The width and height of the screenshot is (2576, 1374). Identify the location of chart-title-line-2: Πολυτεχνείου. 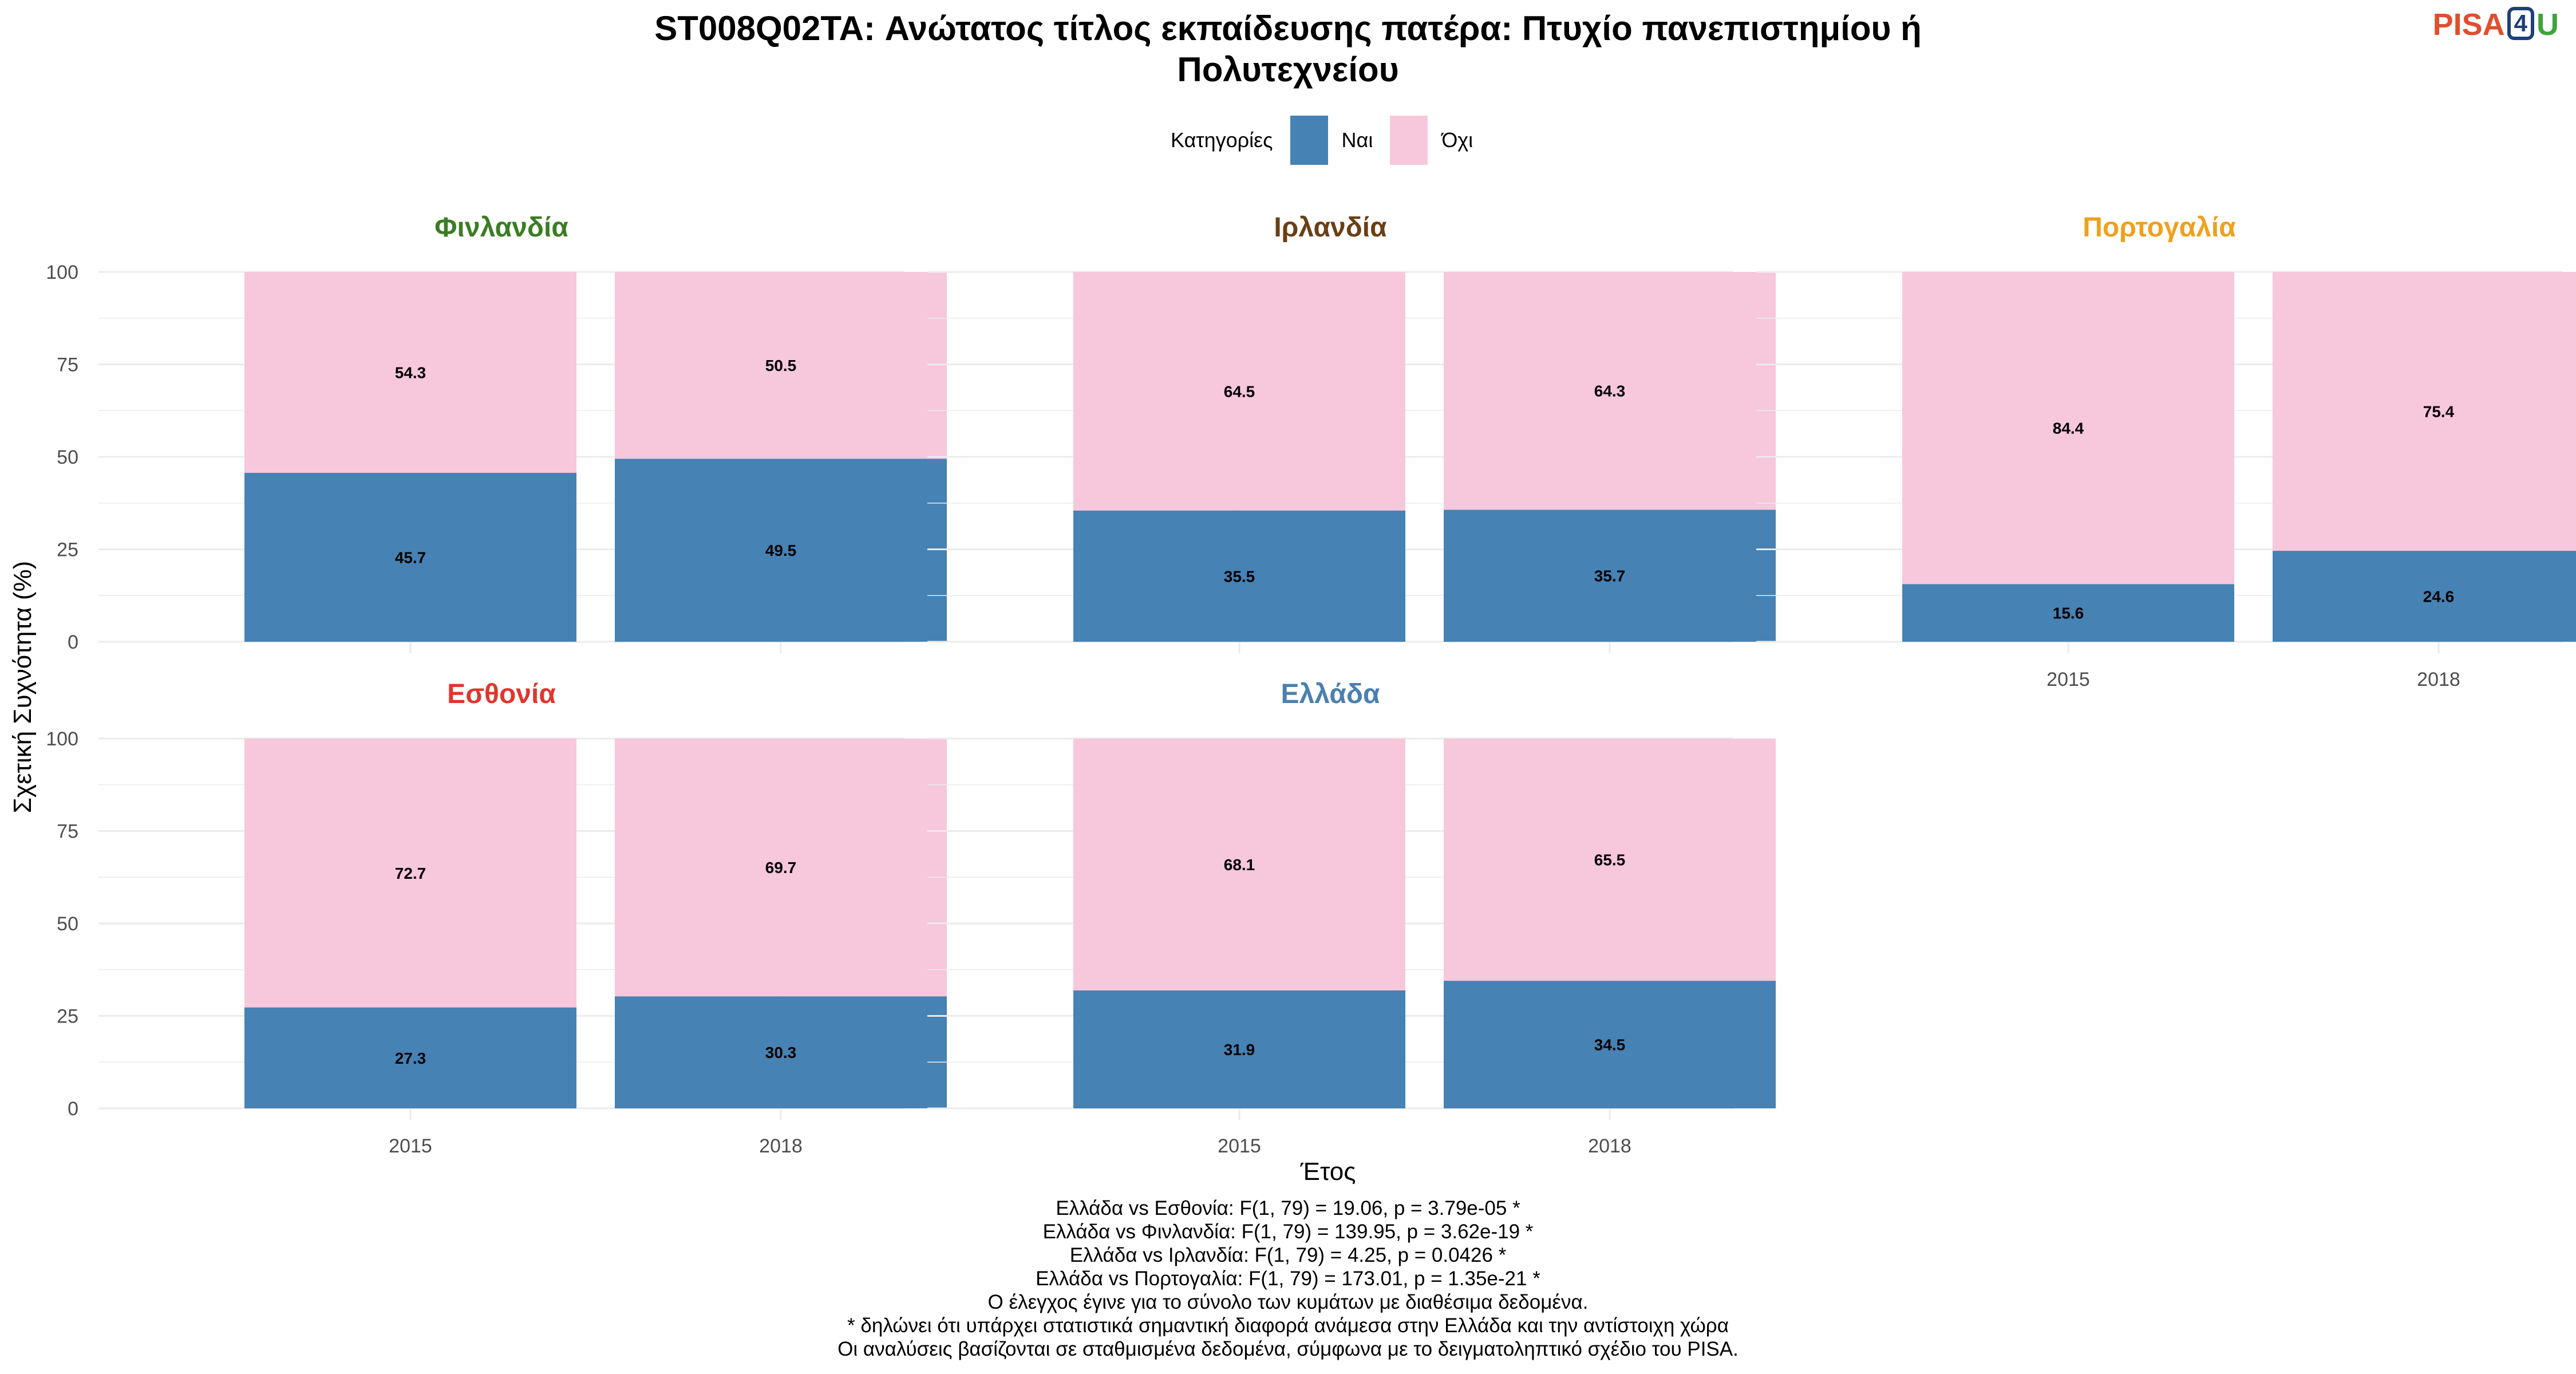
(1288, 69).